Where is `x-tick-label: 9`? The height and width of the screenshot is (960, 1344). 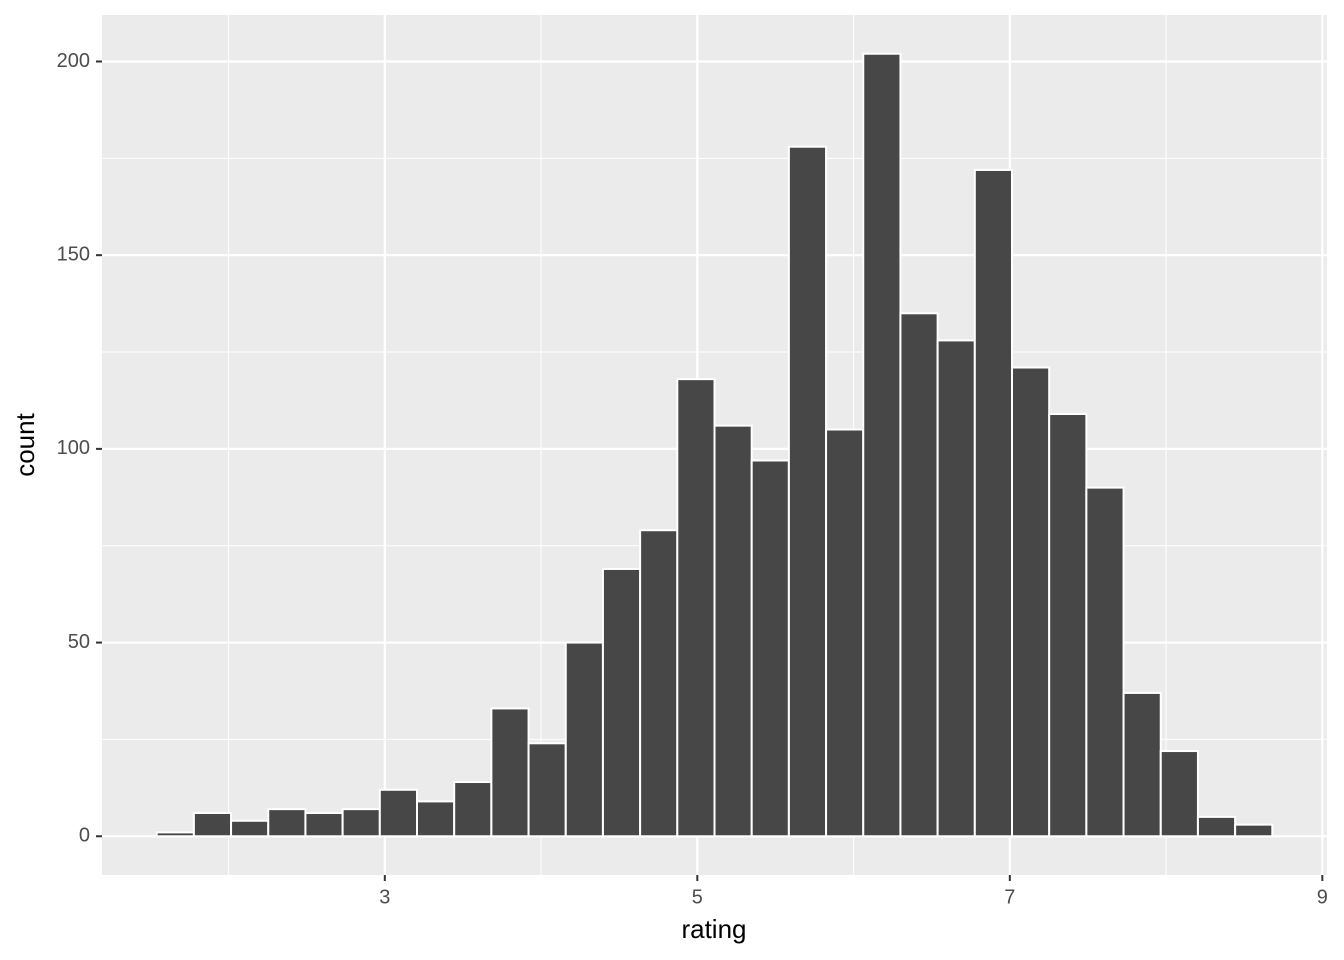
x-tick-label: 9 is located at coordinates (1322, 897).